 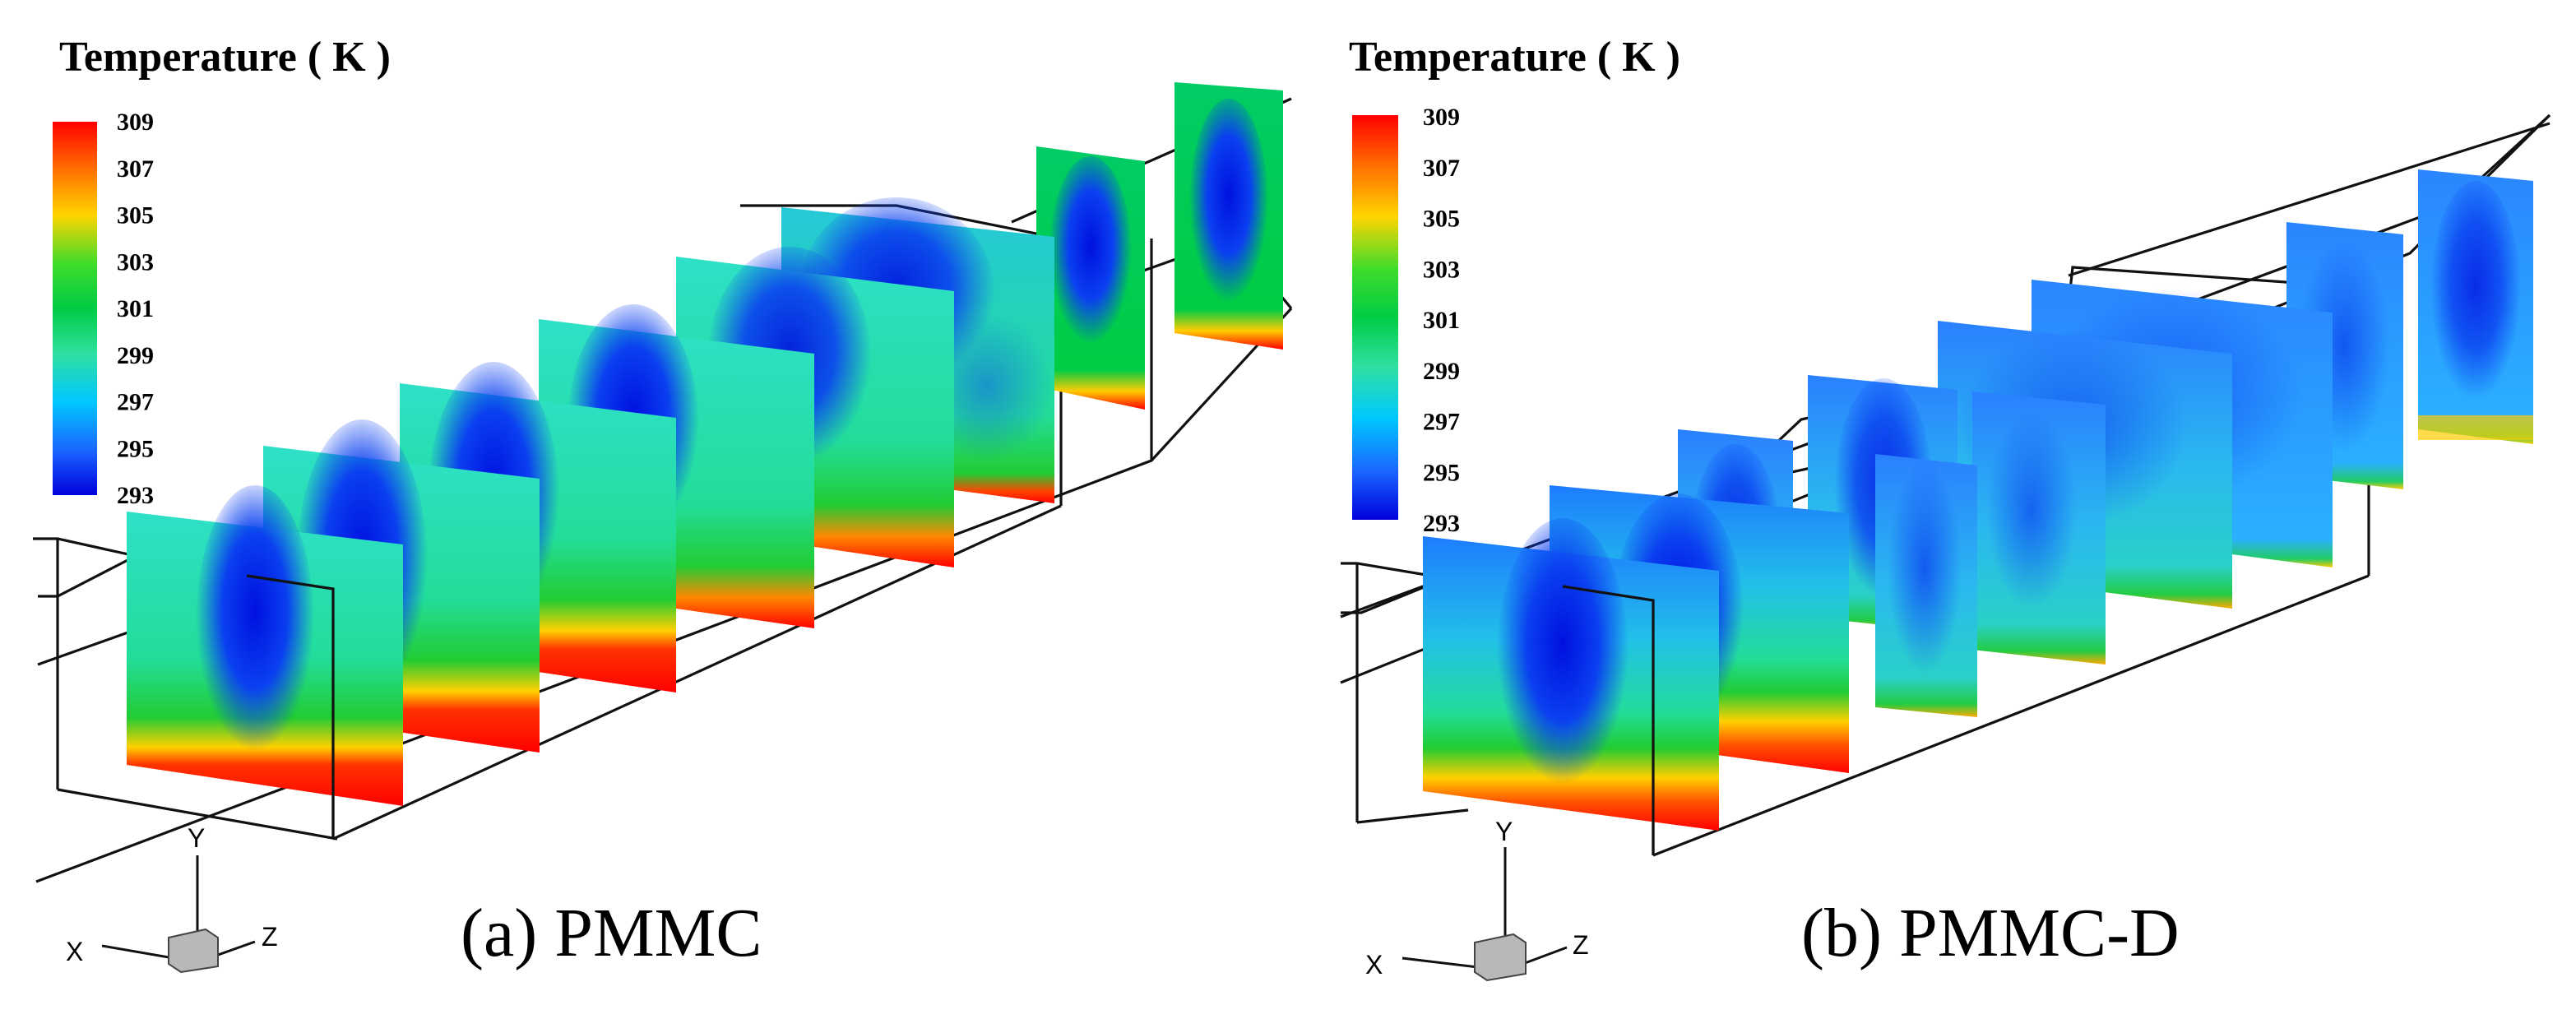 I want to click on panel-caption: (a) PMMC, so click(x=611, y=933).